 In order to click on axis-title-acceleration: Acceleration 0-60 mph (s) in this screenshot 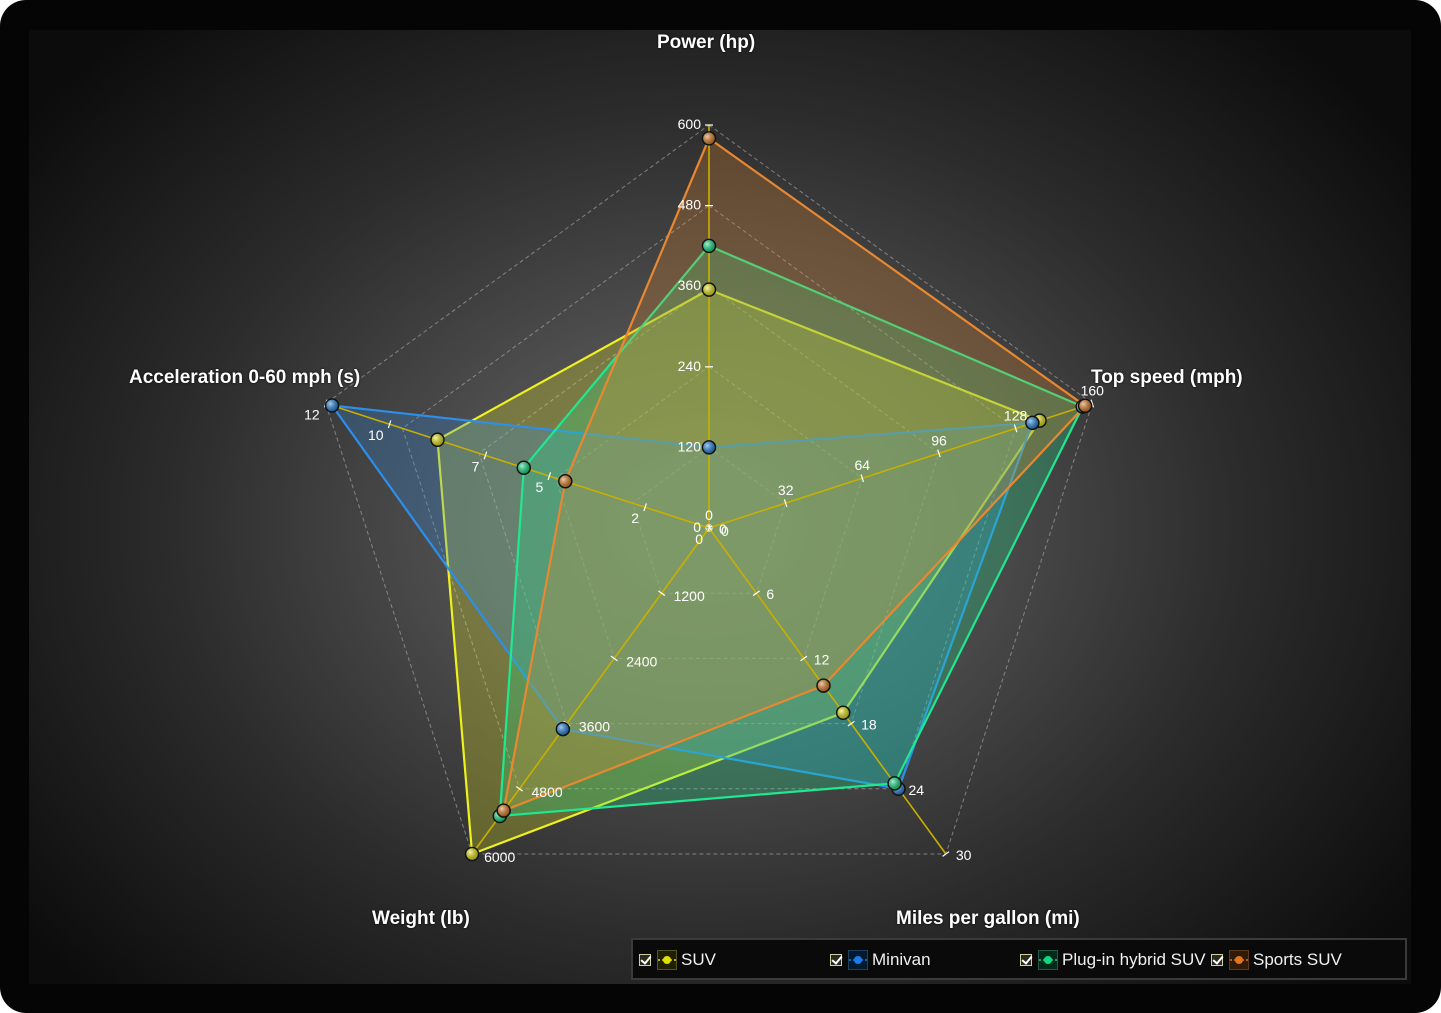, I will do `click(245, 377)`.